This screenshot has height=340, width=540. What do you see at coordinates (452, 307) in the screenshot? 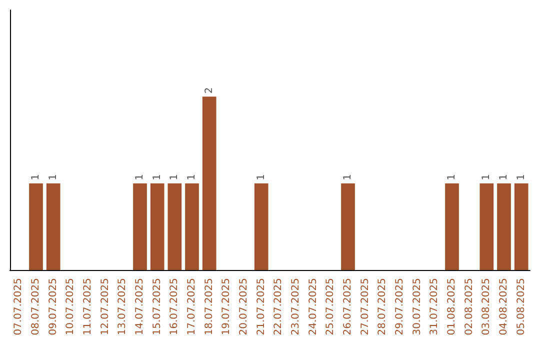
I see `x-tick-label: 01.08.2025` at bounding box center [452, 307].